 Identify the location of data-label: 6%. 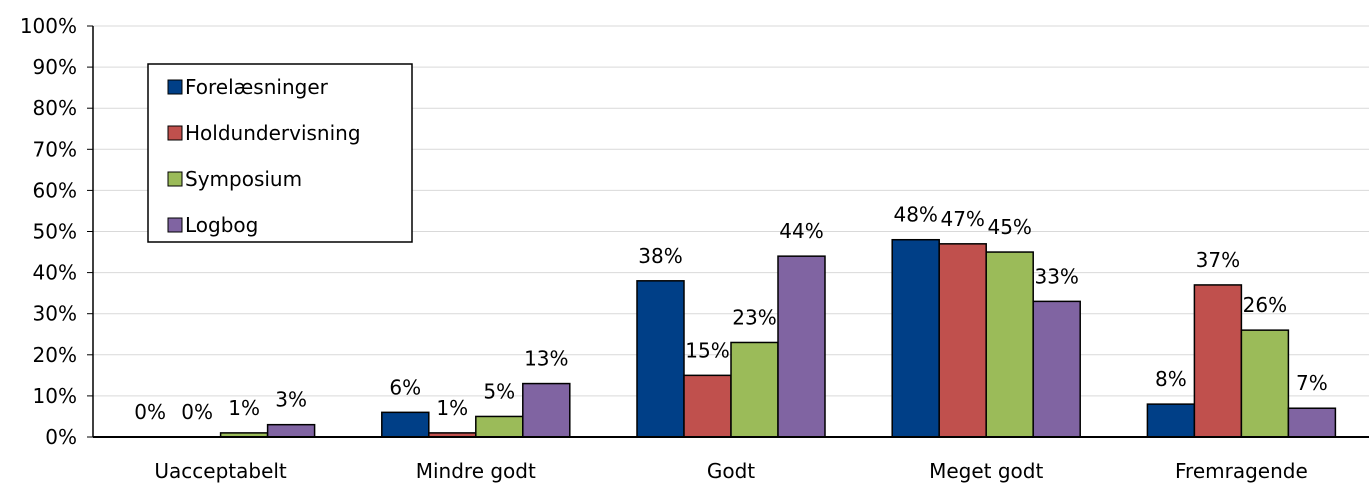
(405, 387).